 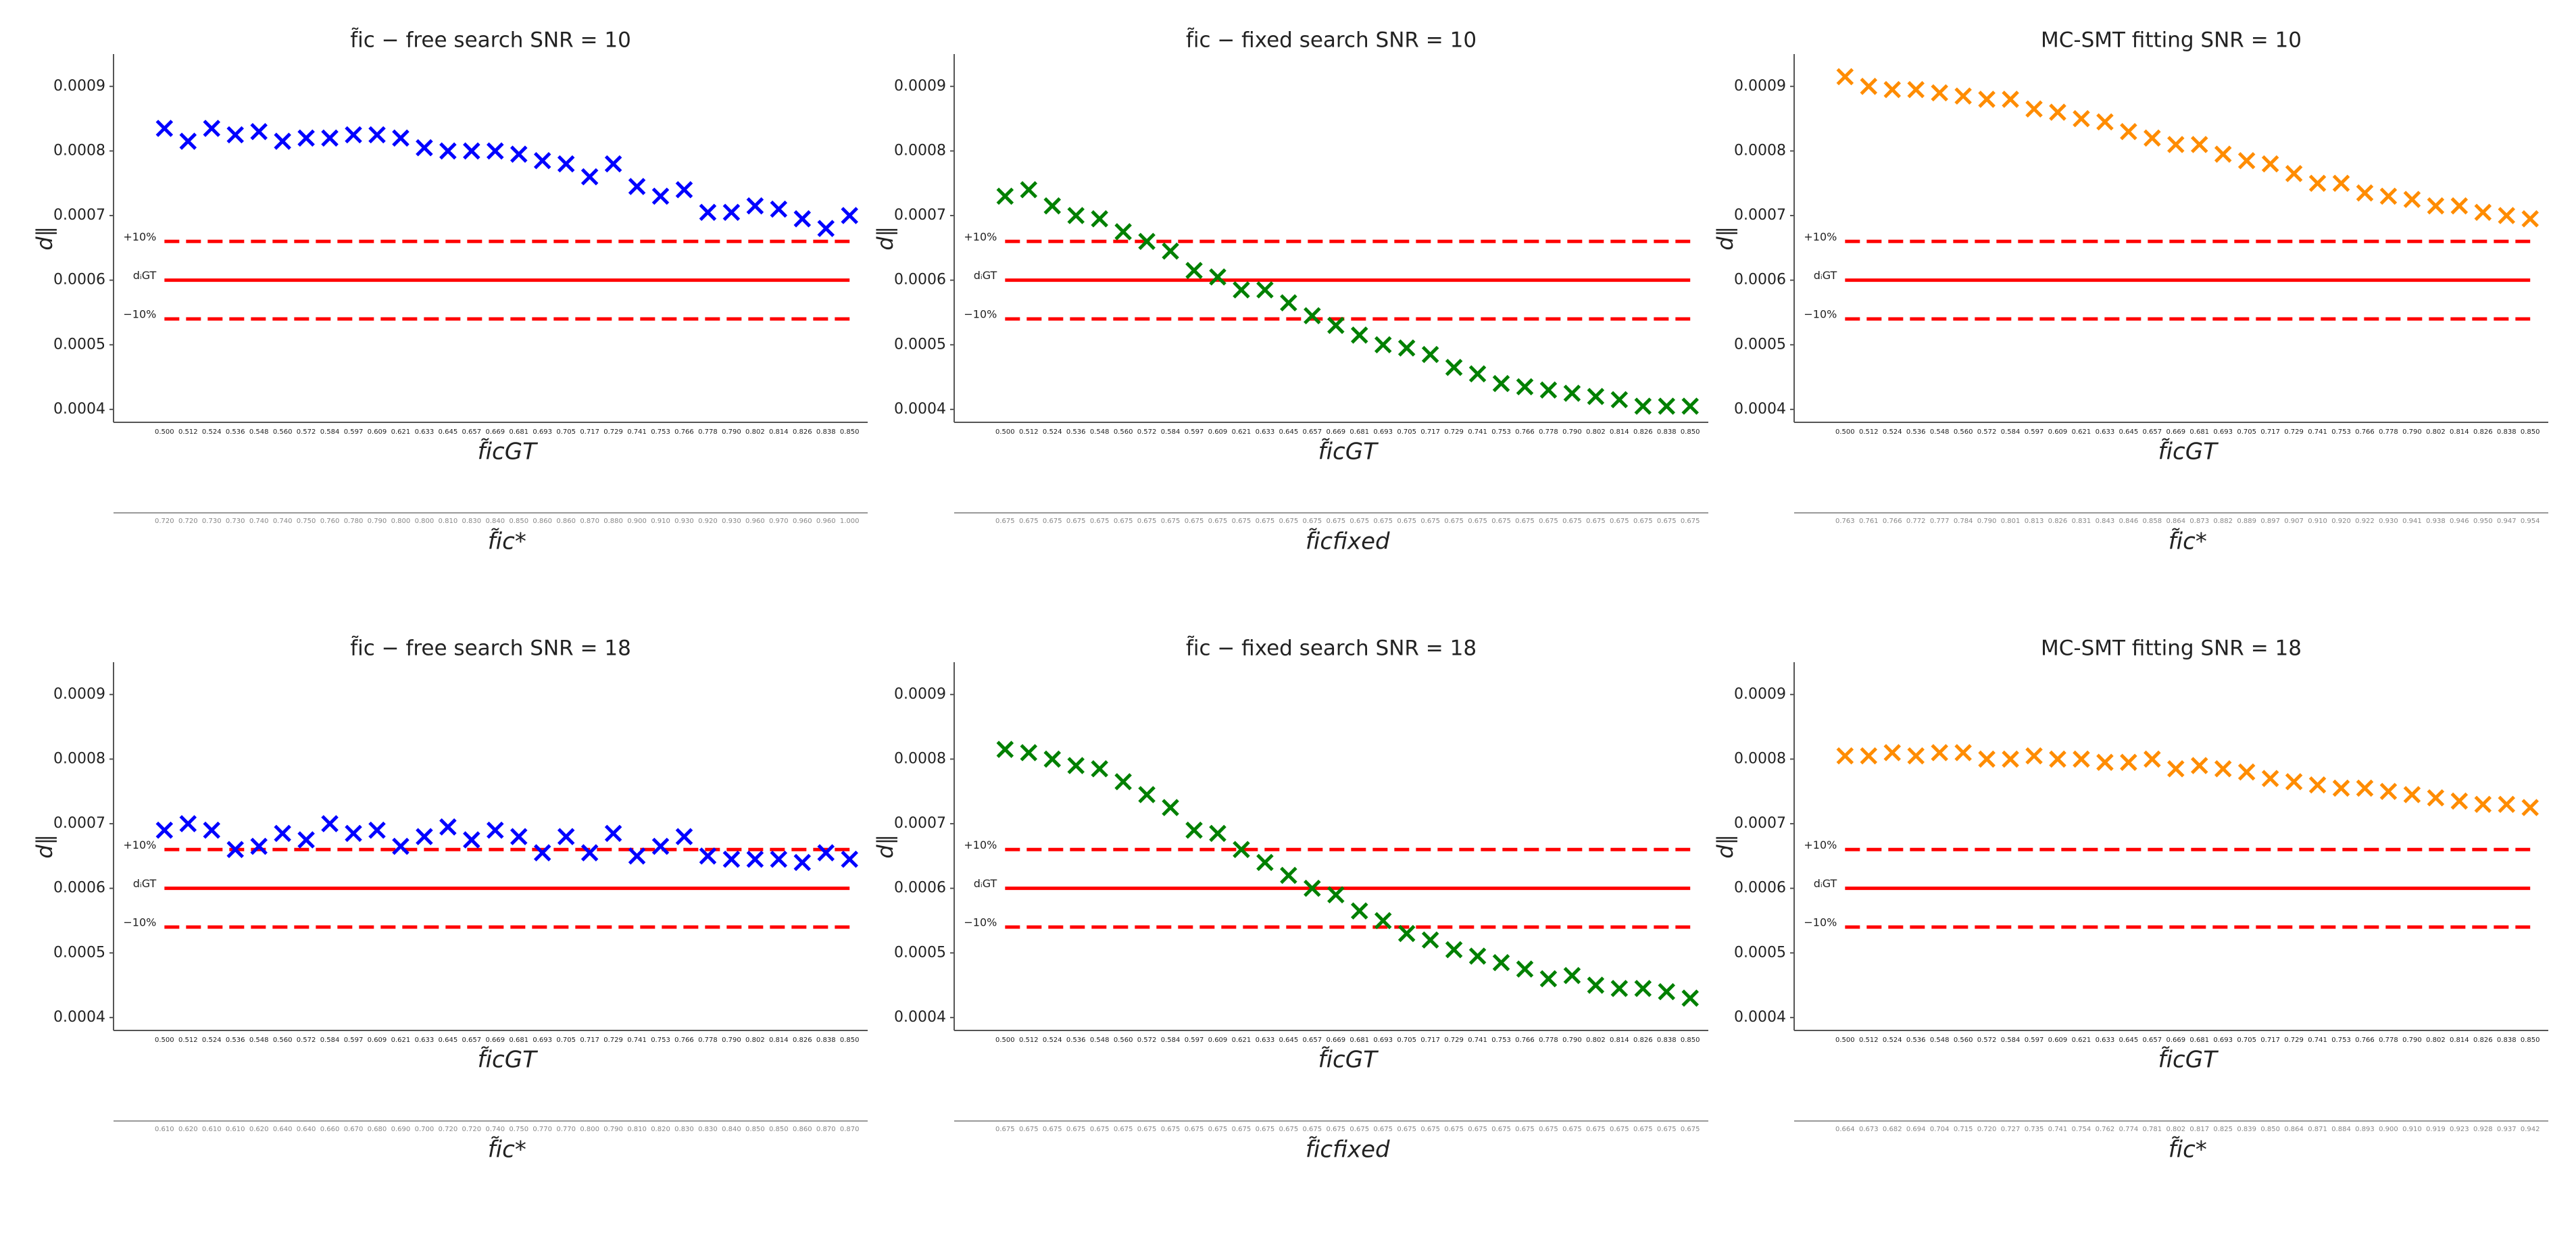 I want to click on secondary-x-tick-label: 0.843, so click(x=2106, y=521).